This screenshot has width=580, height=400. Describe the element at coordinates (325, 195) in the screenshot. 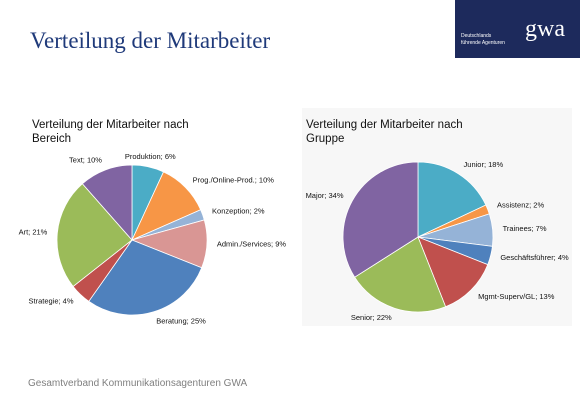

I see `slice-label: Major; 34%` at that location.